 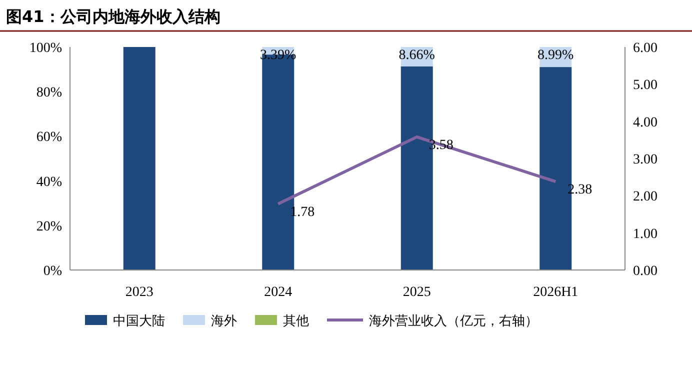 I want to click on y-tick-label: 0%, so click(x=52, y=271).